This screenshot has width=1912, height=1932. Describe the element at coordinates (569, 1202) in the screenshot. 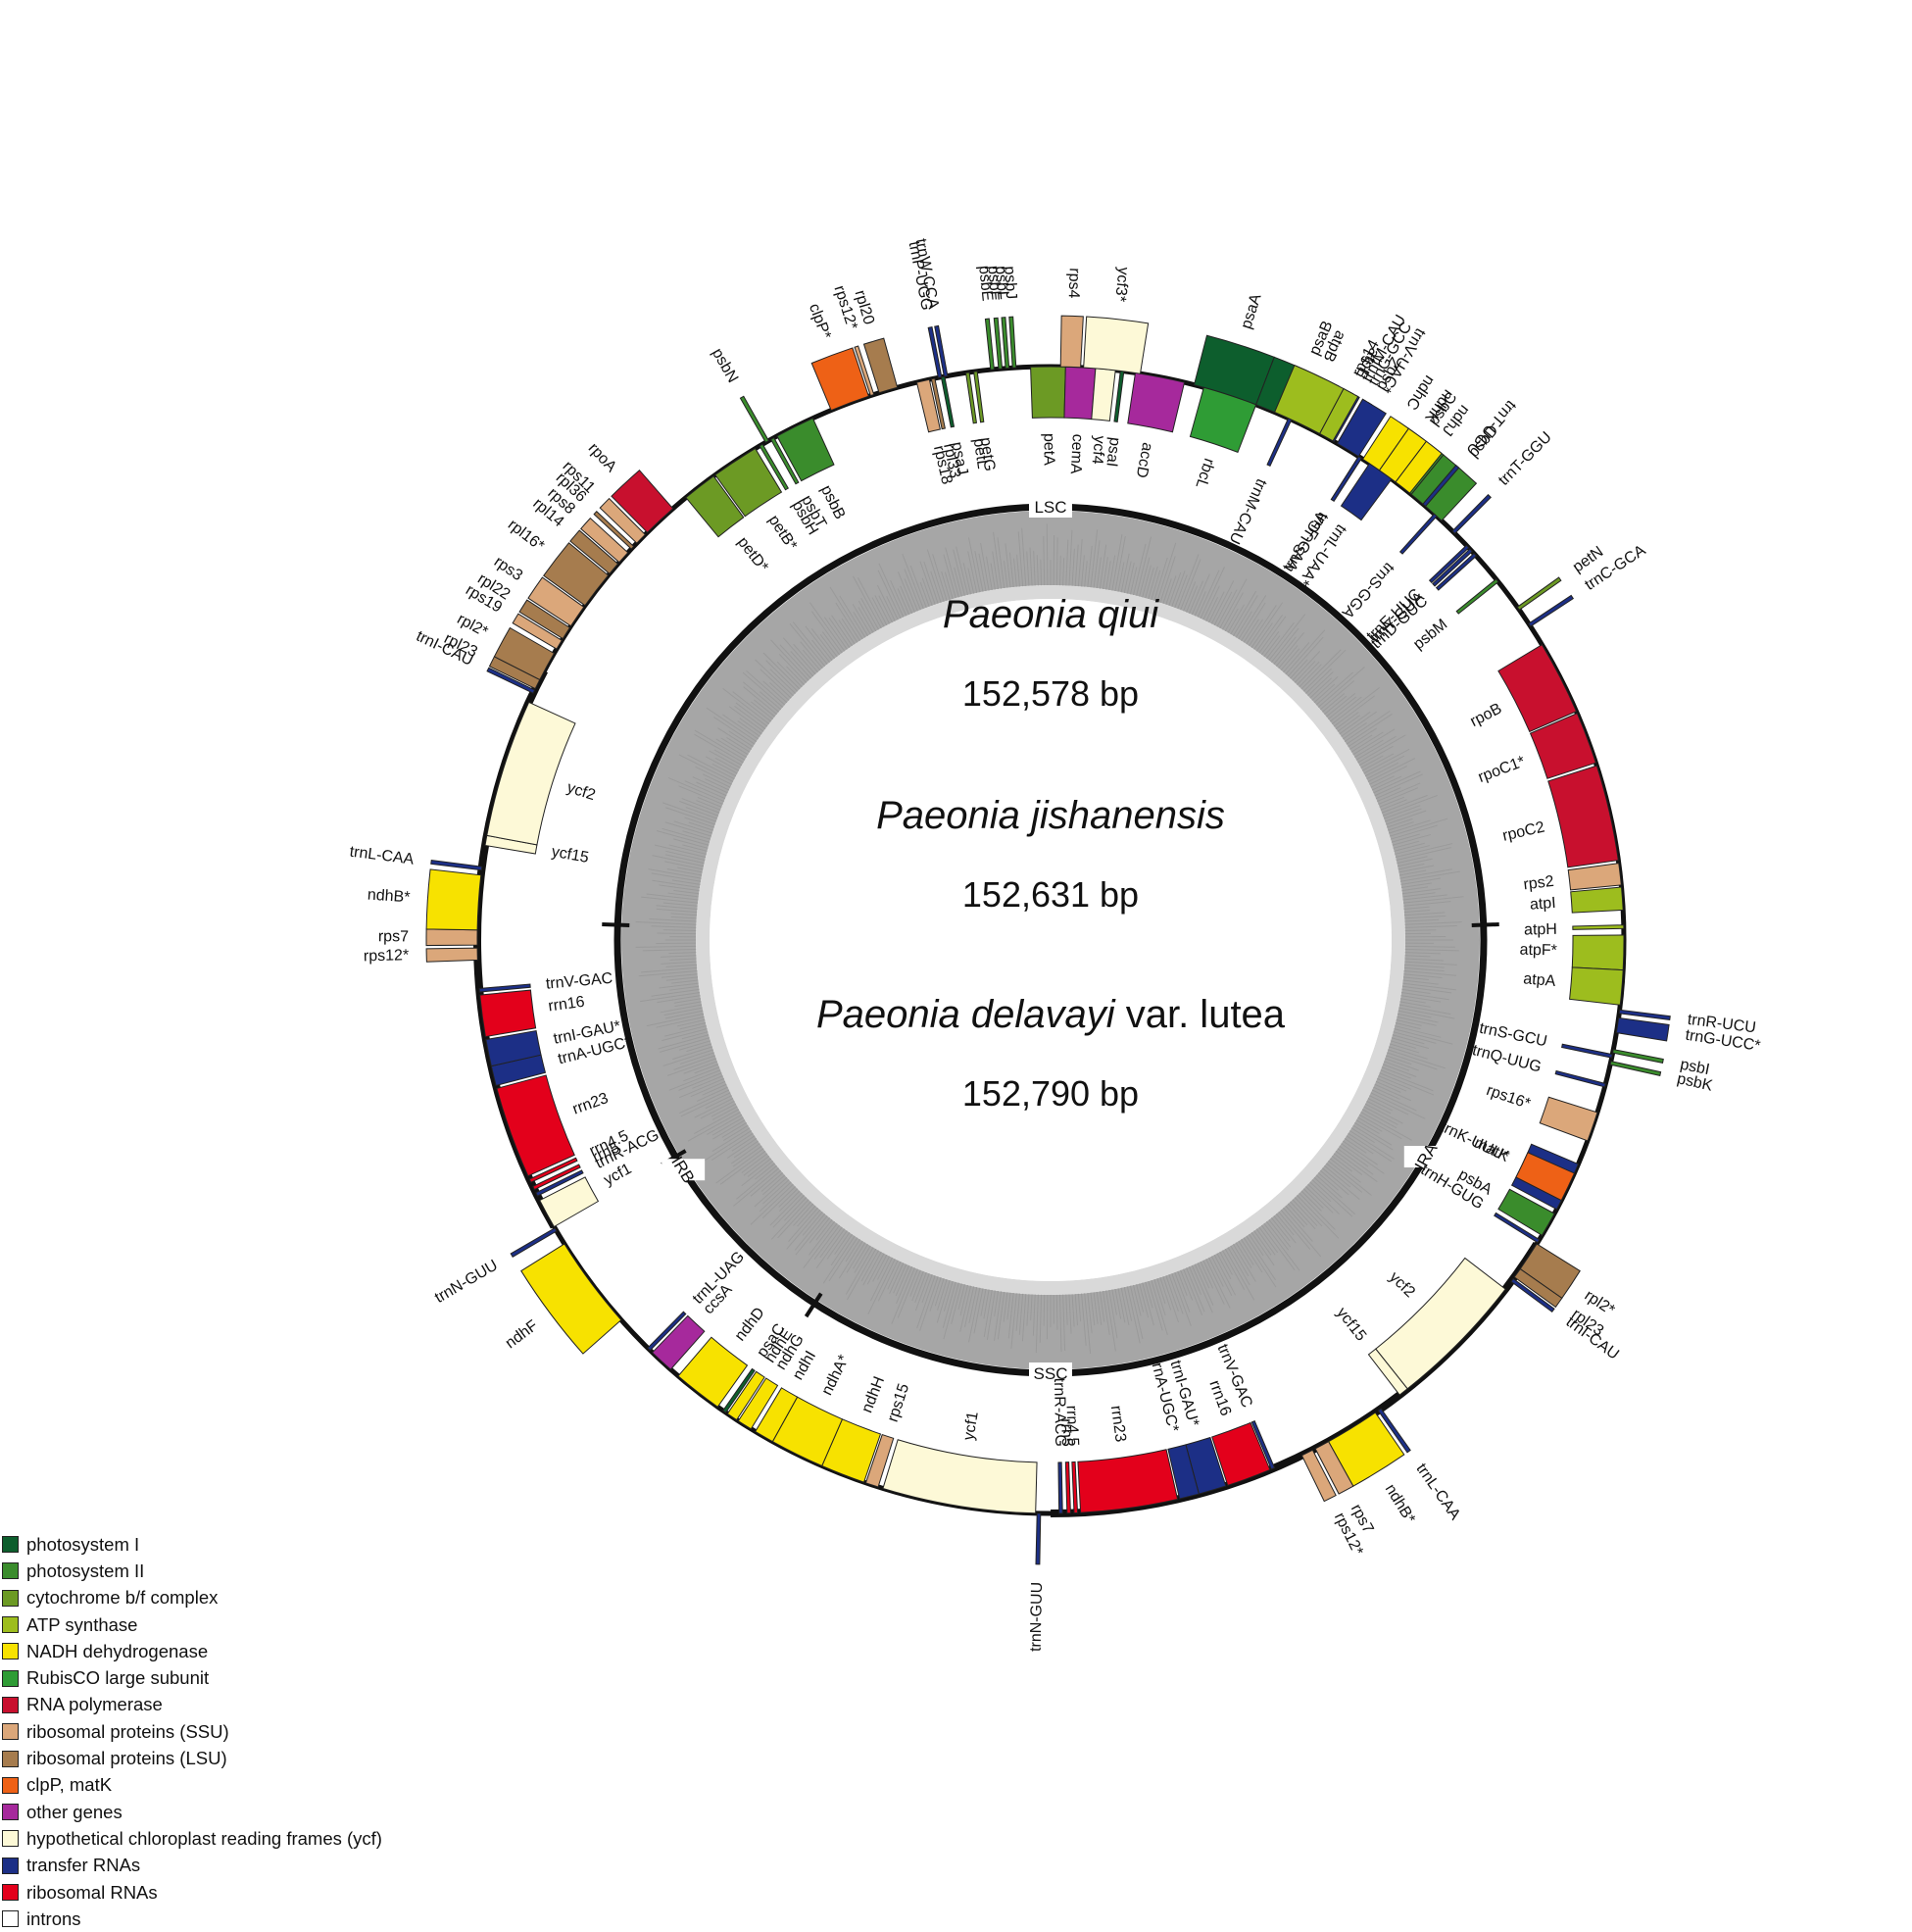

I see `gene-ycf1` at that location.